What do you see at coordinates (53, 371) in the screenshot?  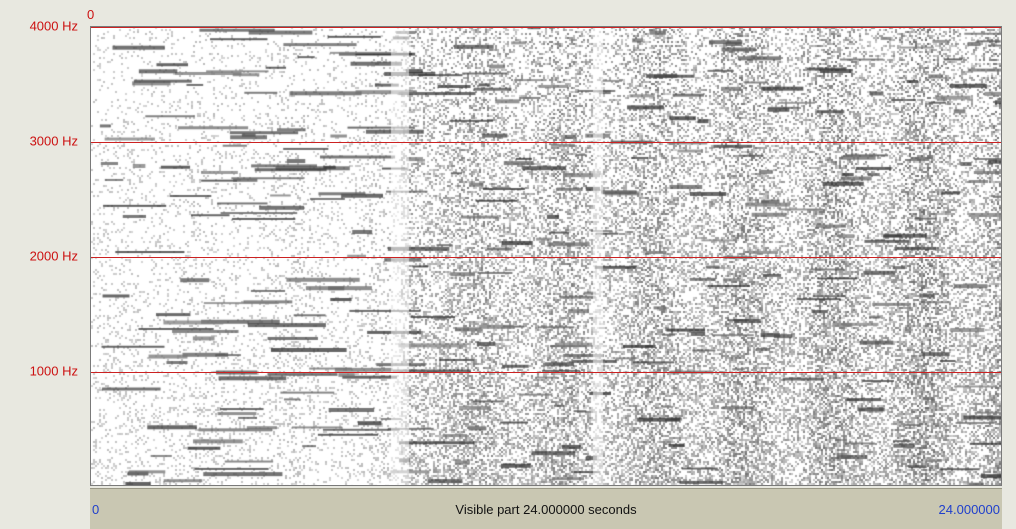 I see `frequency-label: 1000 Hz` at bounding box center [53, 371].